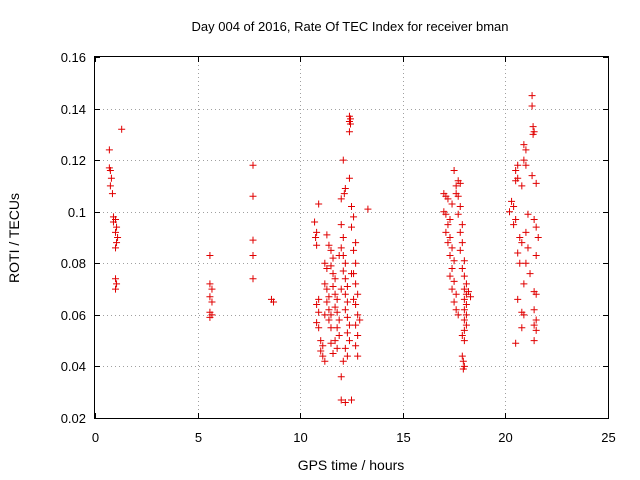  I want to click on y-tick-label: 0.04, so click(73, 366).